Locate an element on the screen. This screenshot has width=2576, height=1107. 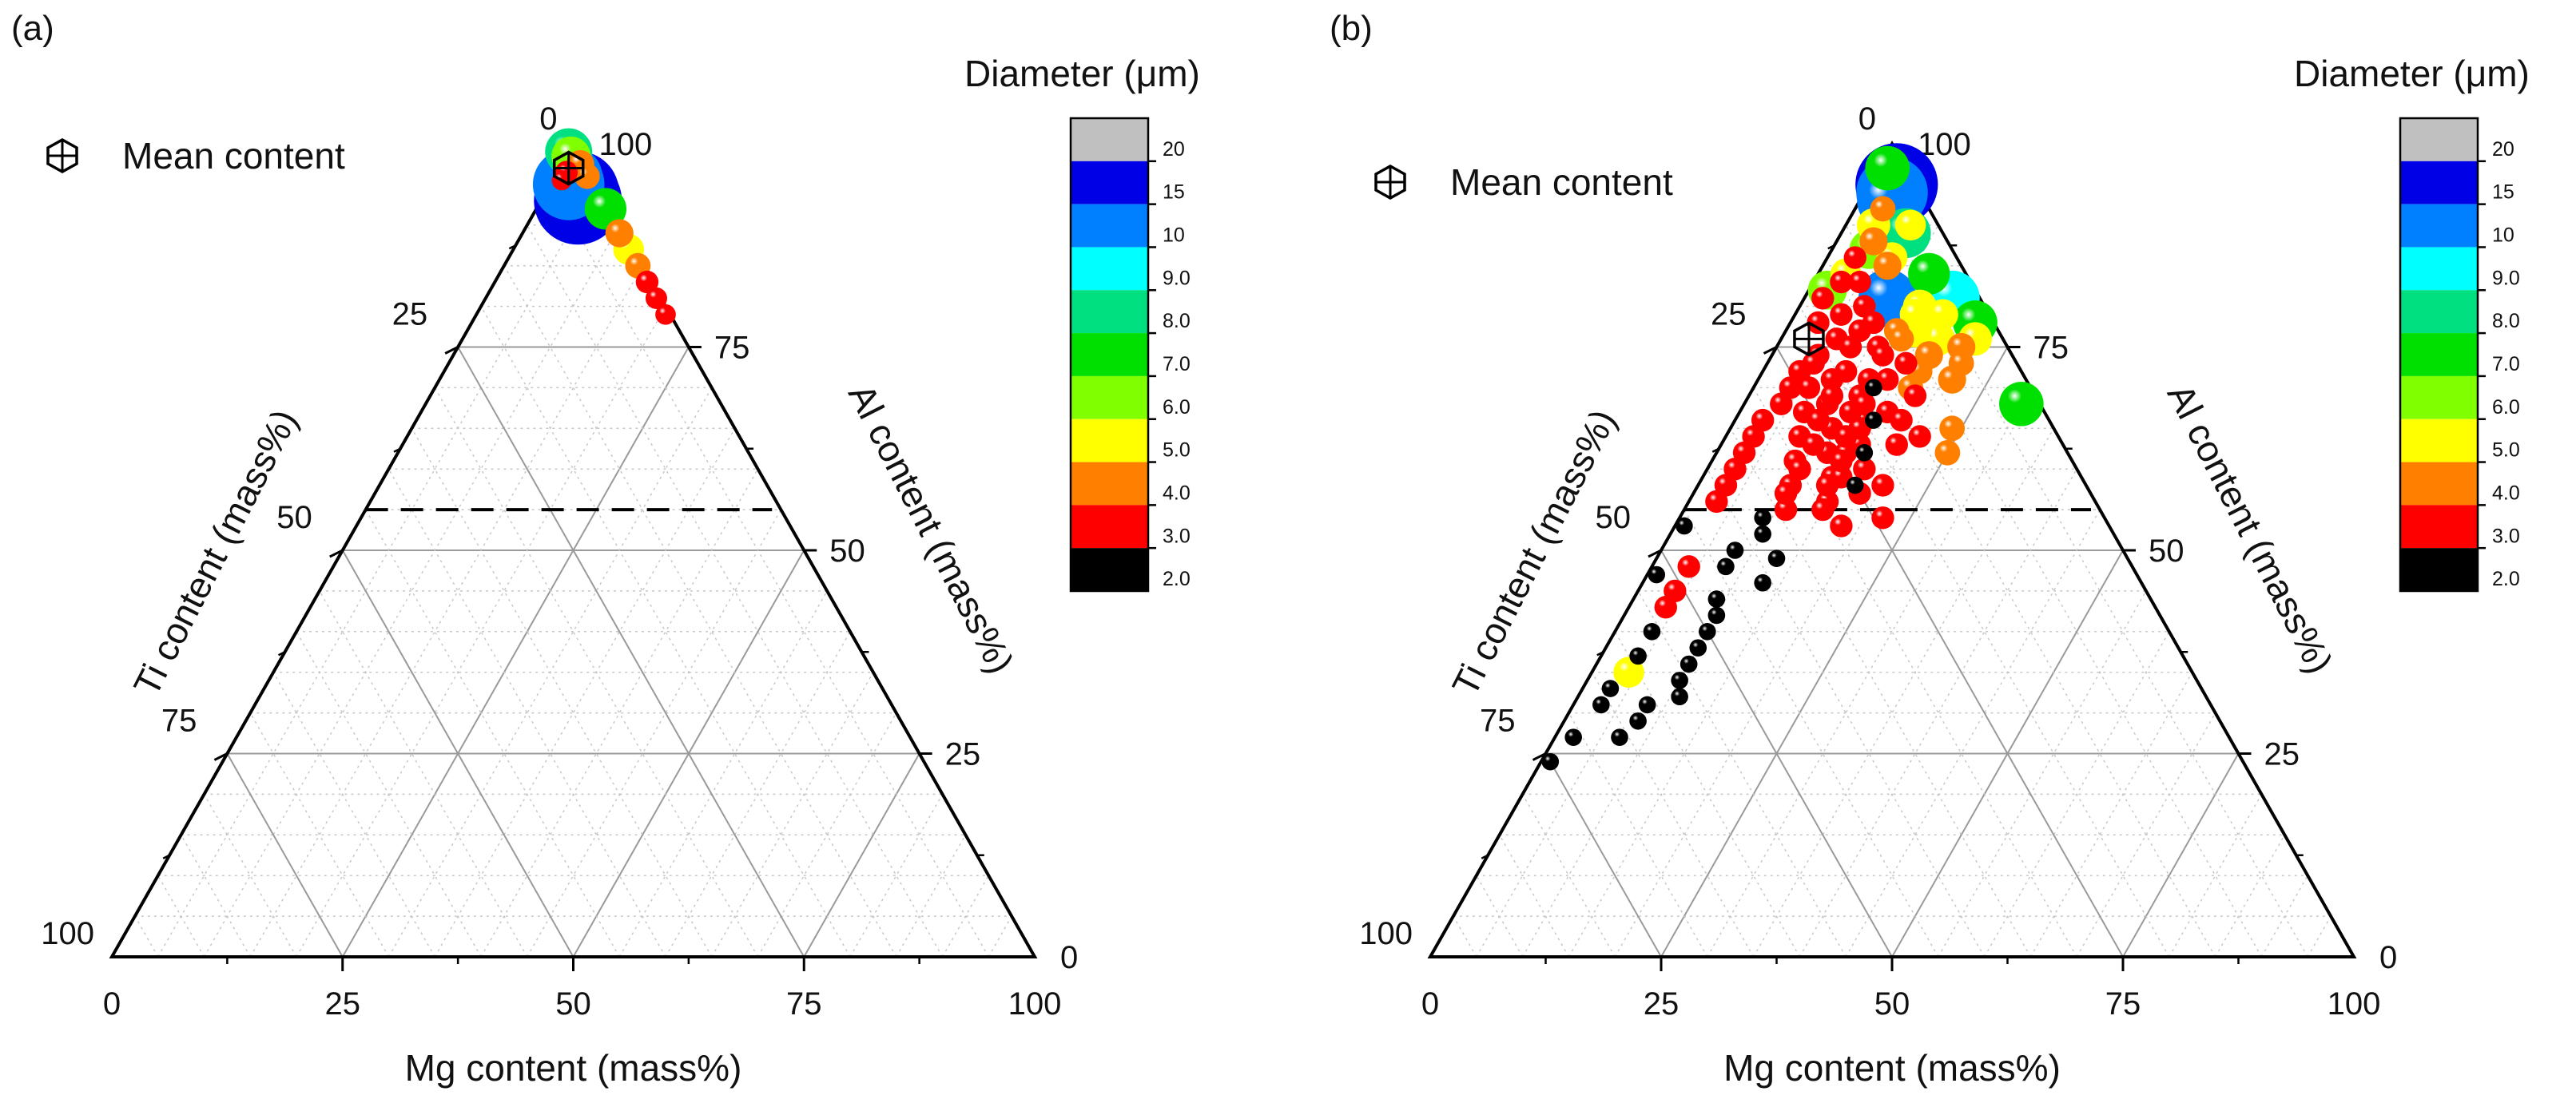
colorbar-label: 2.0 is located at coordinates (2506, 579).